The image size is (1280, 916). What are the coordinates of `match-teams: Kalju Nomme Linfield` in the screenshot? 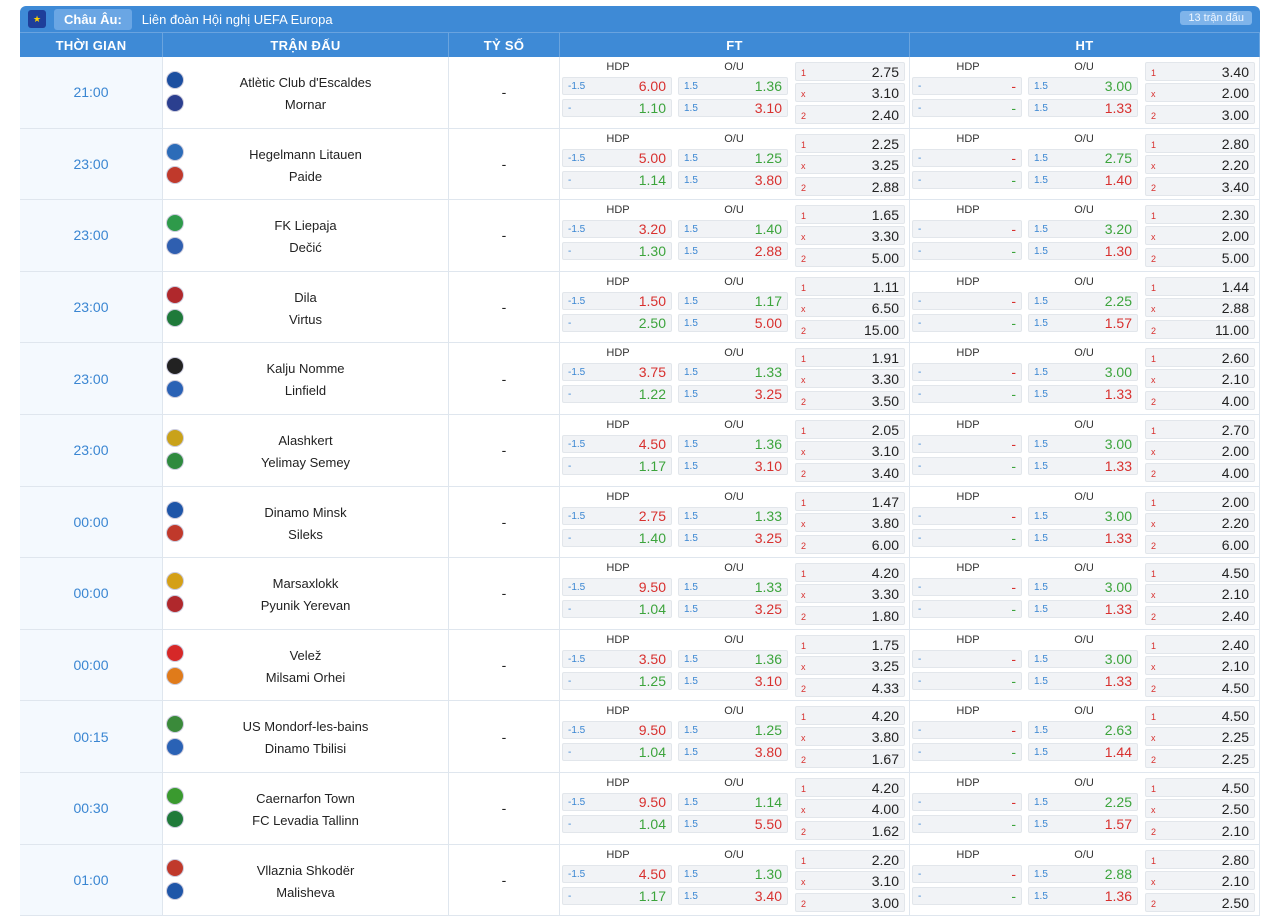 It's located at (306, 378).